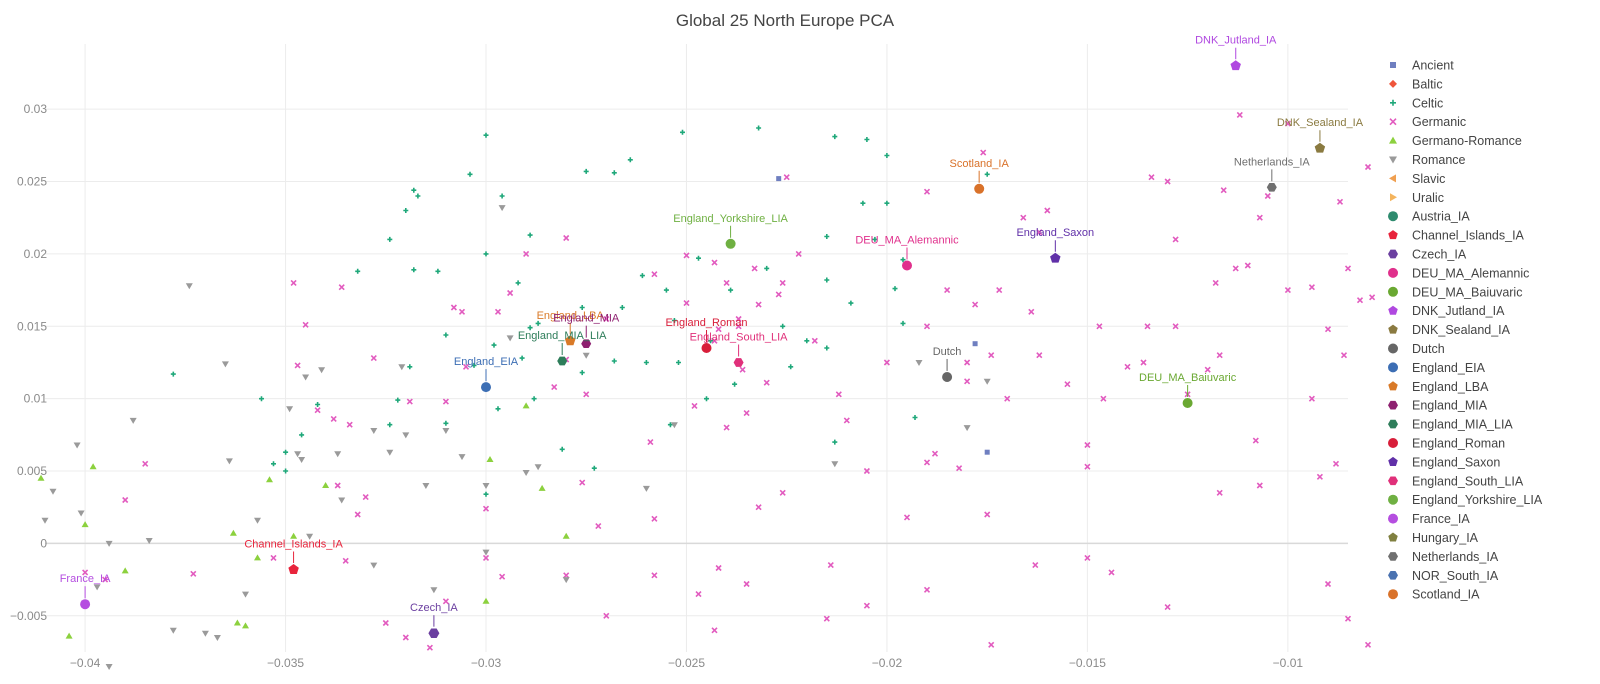  I want to click on point-deu-ma-baiuvaric, so click(1187, 403).